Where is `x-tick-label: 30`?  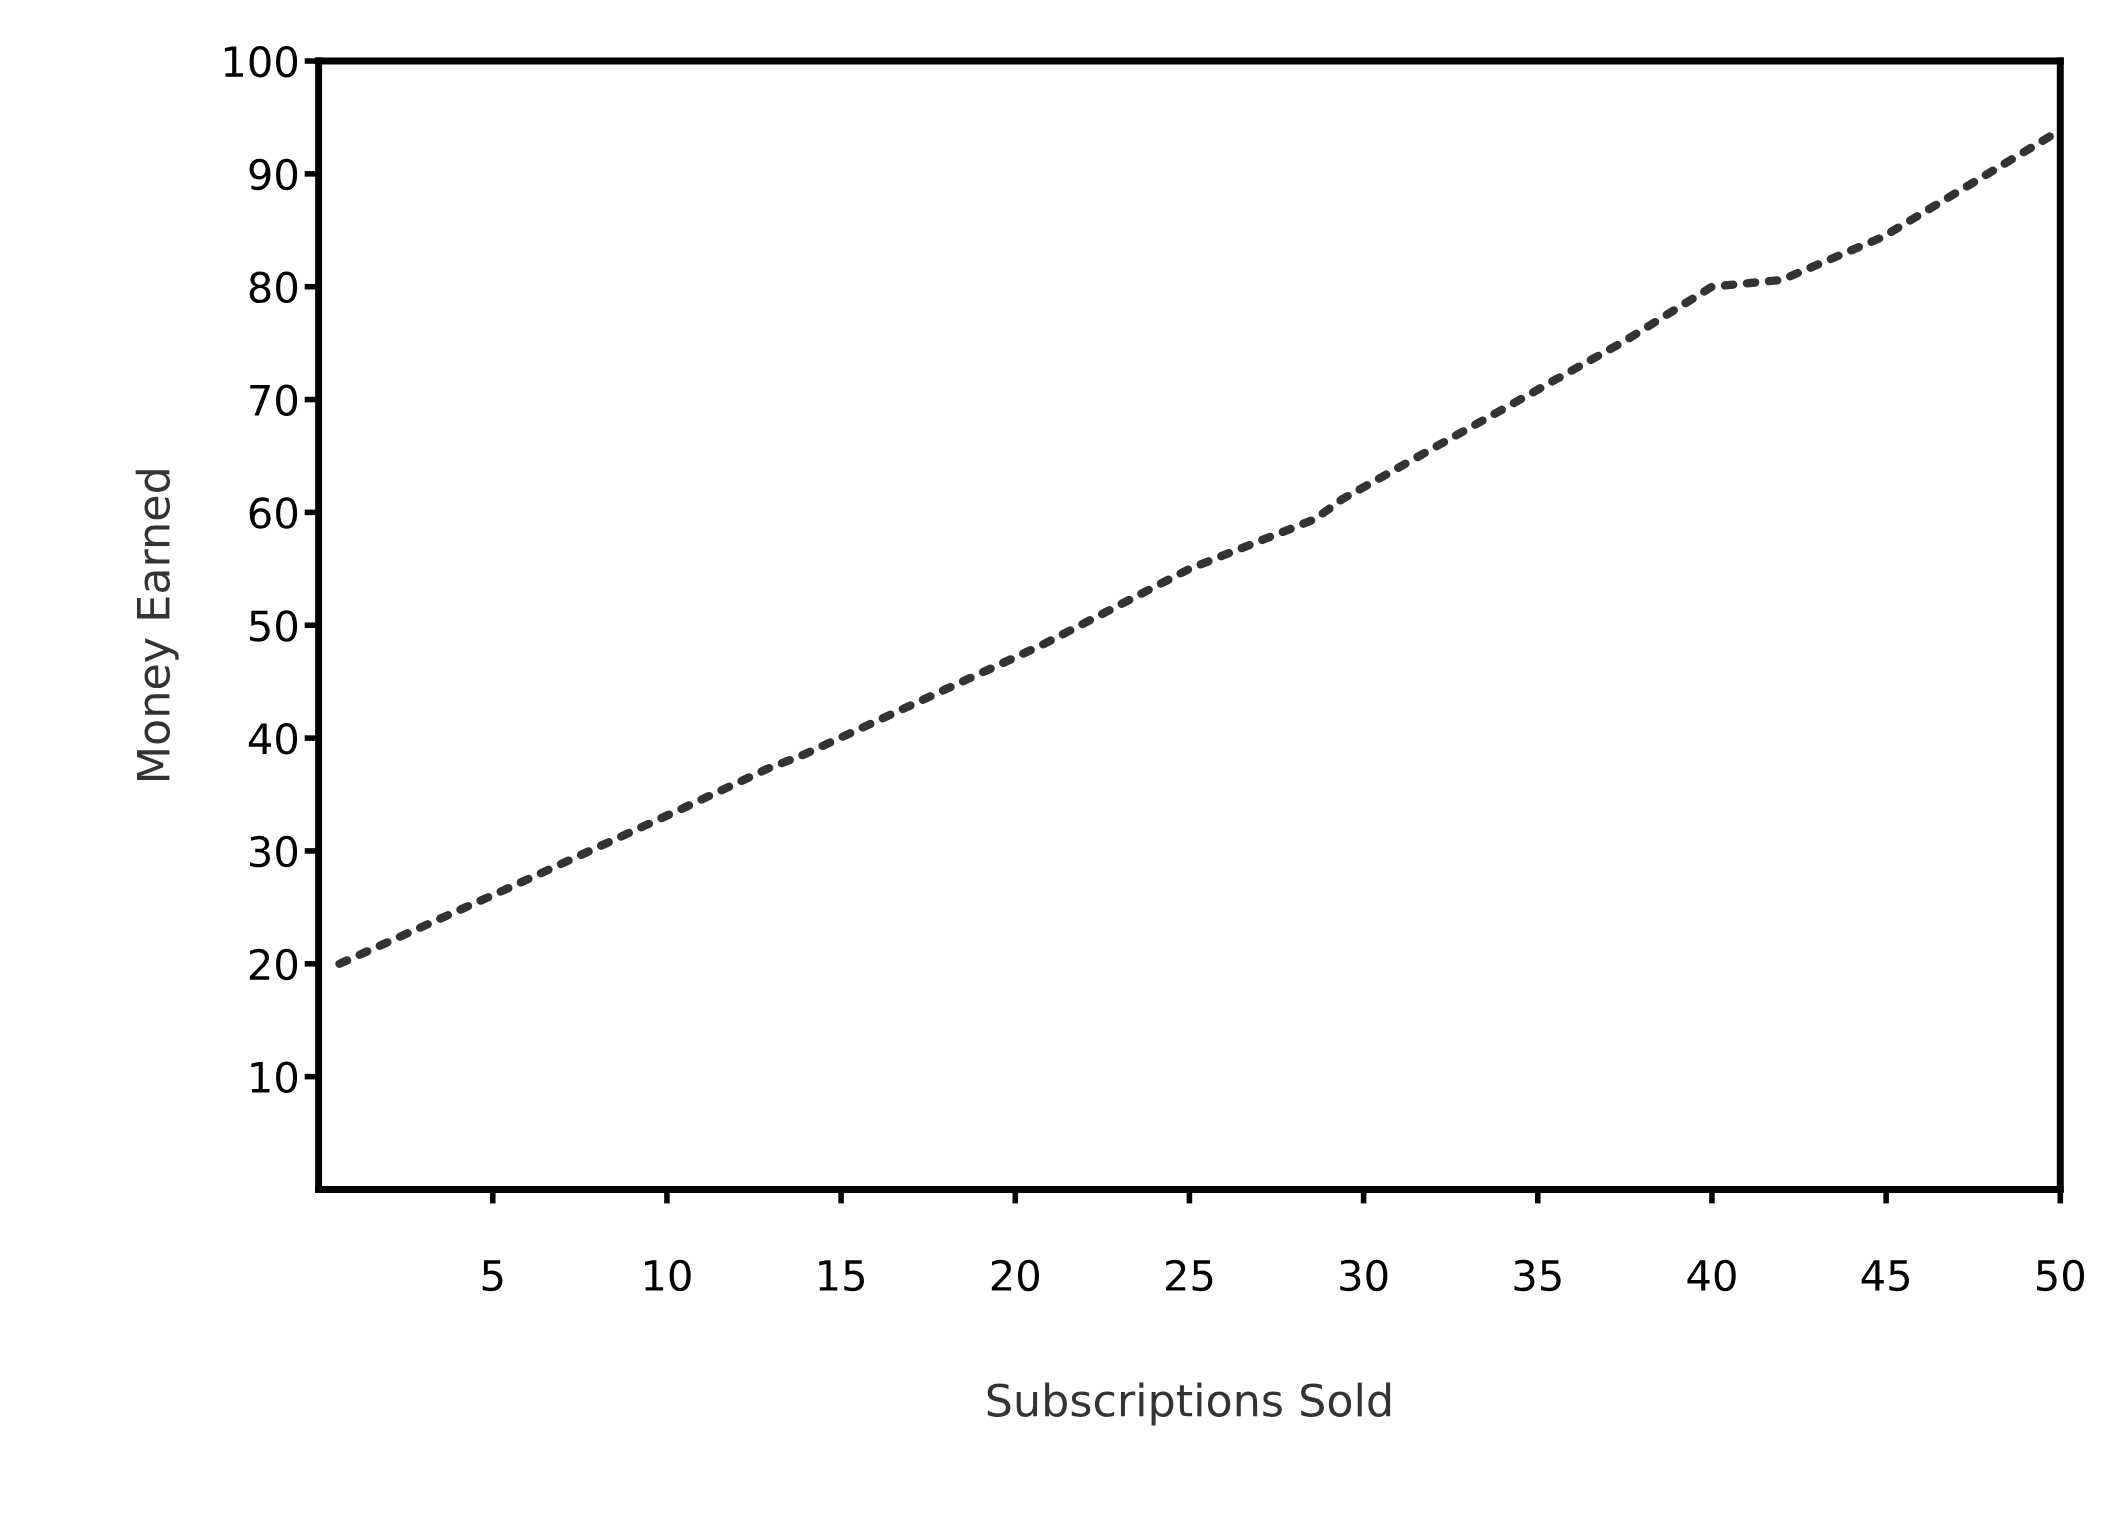
x-tick-label: 30 is located at coordinates (1364, 1275).